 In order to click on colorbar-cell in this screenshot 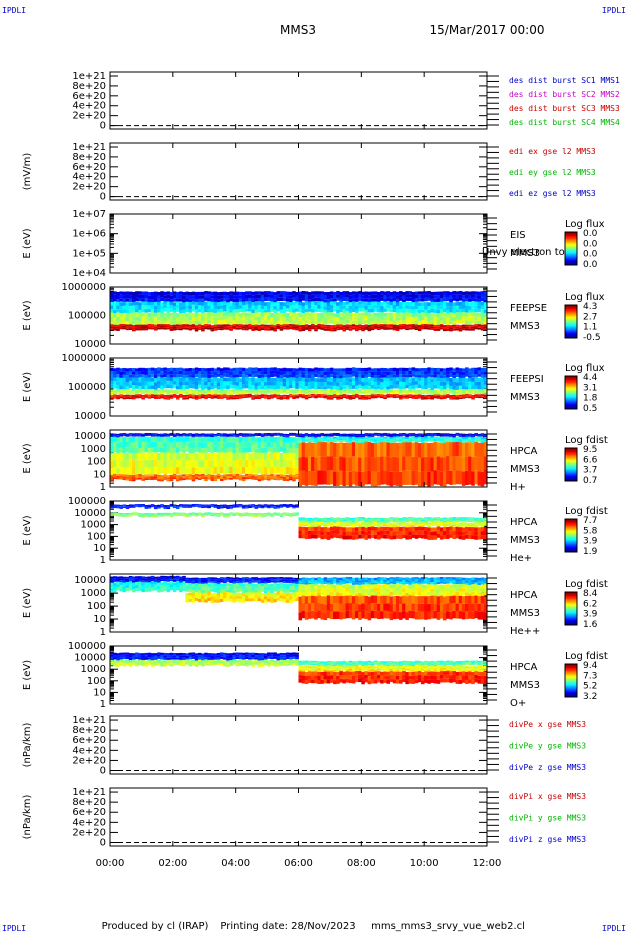, I will do `click(571, 249)`.